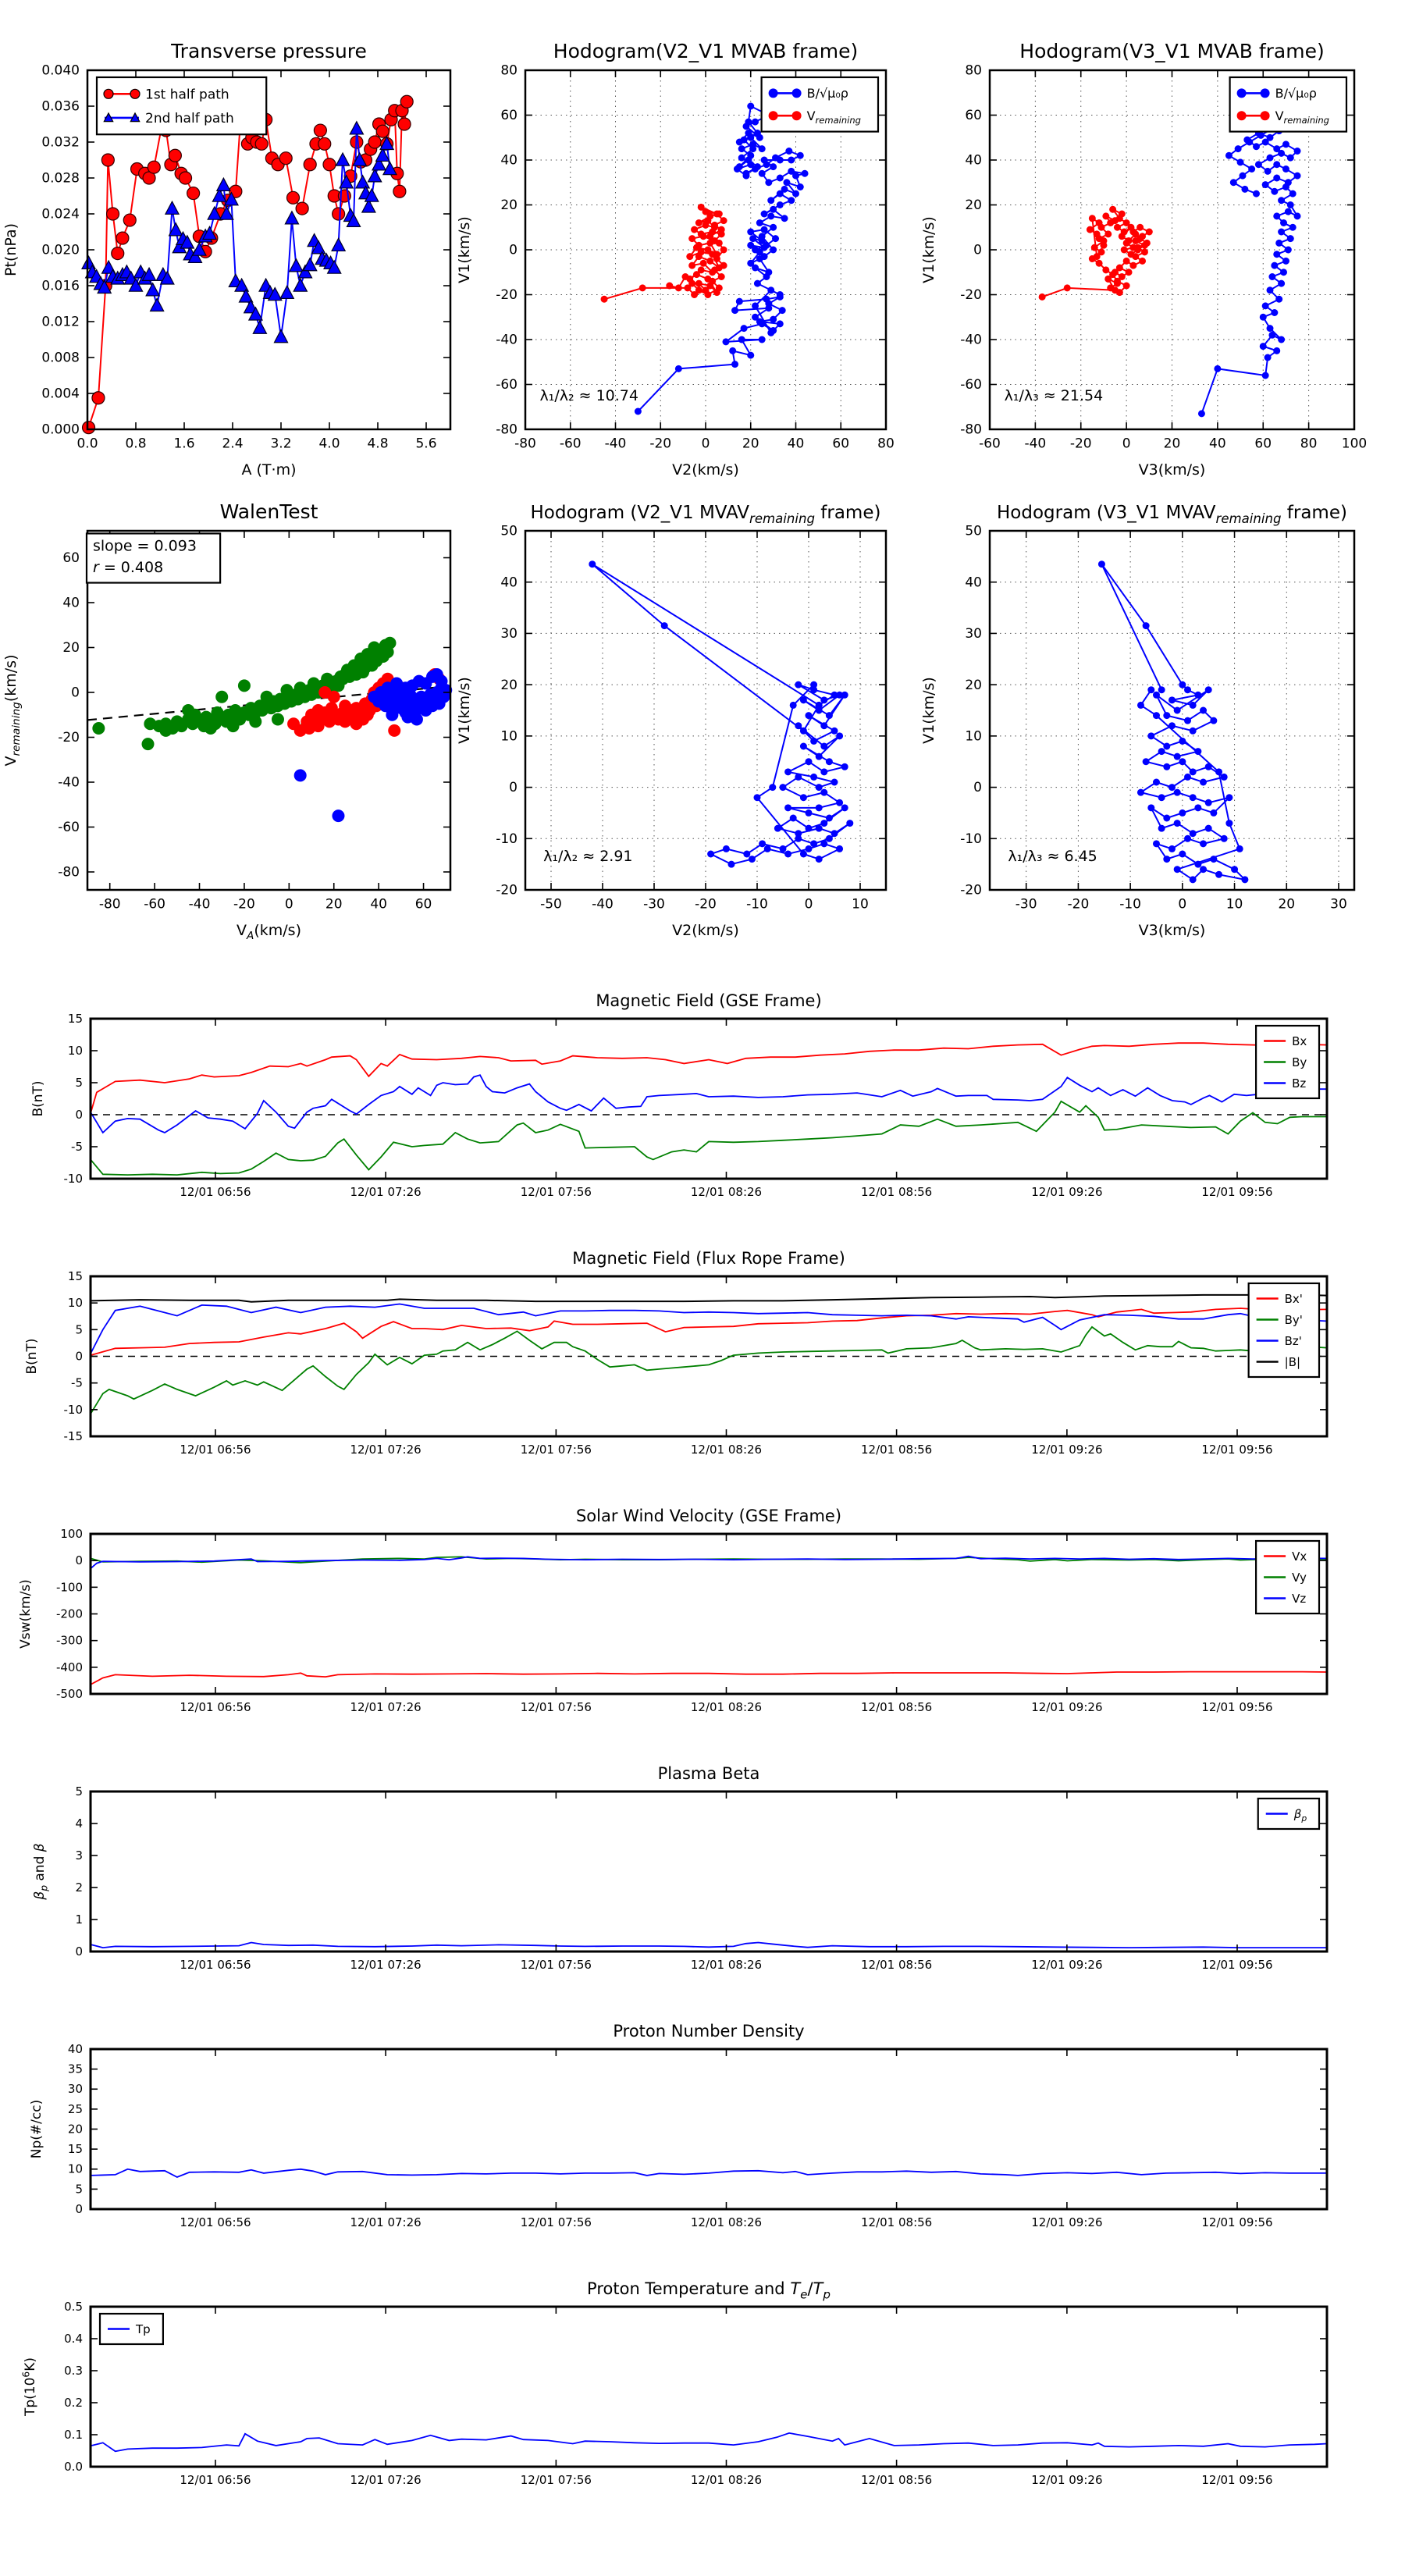 This screenshot has height=2576, width=1405. Describe the element at coordinates (76, 2149) in the screenshot. I see `svg-text: 15` at that location.